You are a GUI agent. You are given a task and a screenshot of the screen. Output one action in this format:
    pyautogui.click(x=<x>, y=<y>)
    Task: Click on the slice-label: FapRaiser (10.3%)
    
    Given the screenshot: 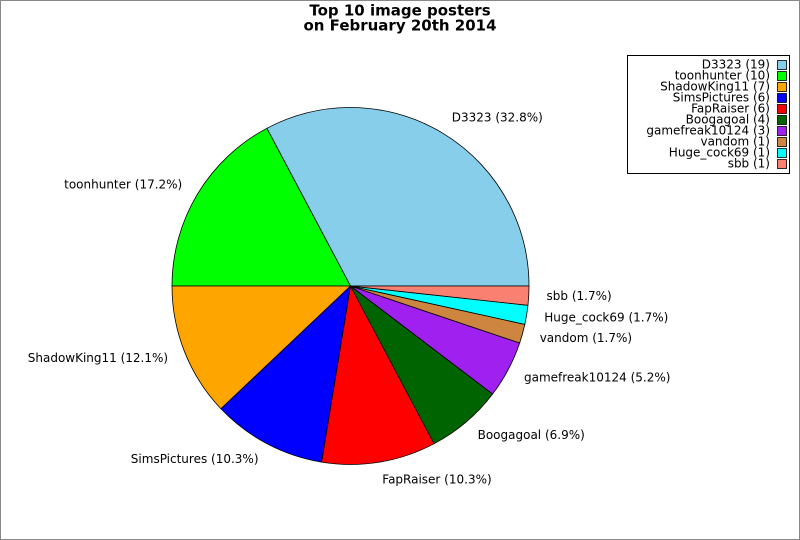 What is the action you would take?
    pyautogui.click(x=436, y=479)
    